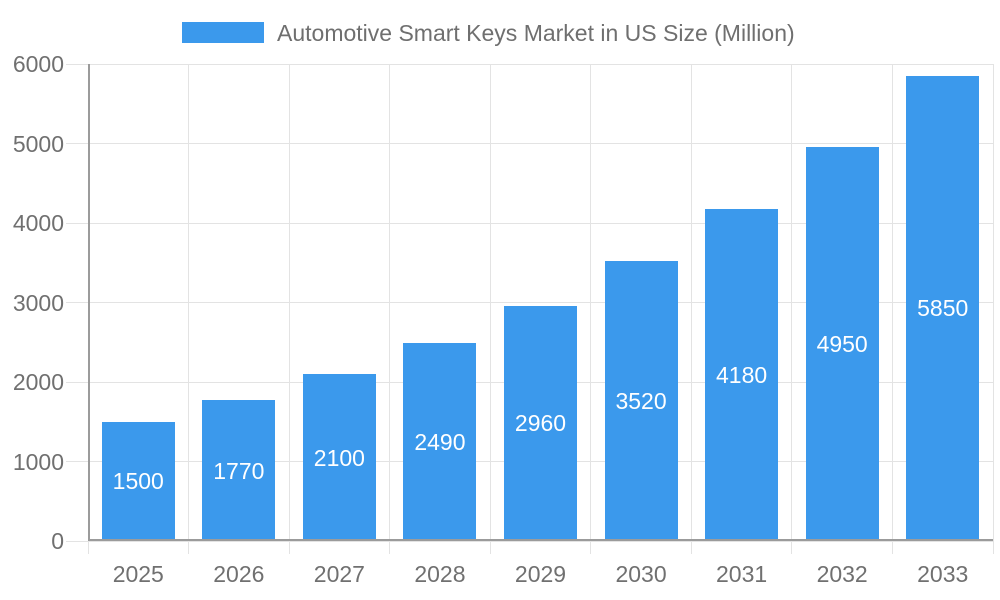 The width and height of the screenshot is (1000, 600). I want to click on bar-value-label-2026: 1770, so click(239, 470).